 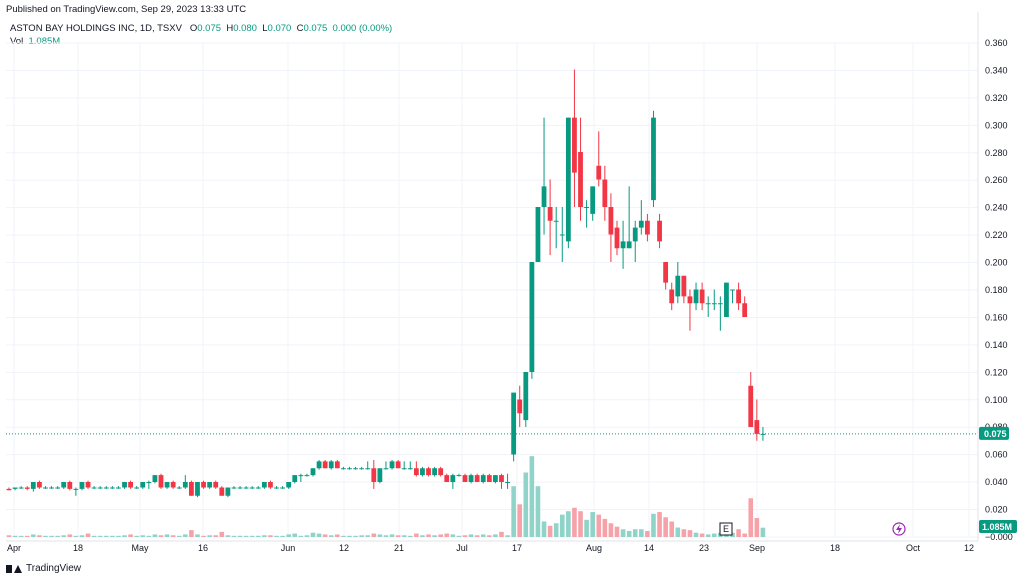 I want to click on y-tick-label: 0.120, so click(x=996, y=372).